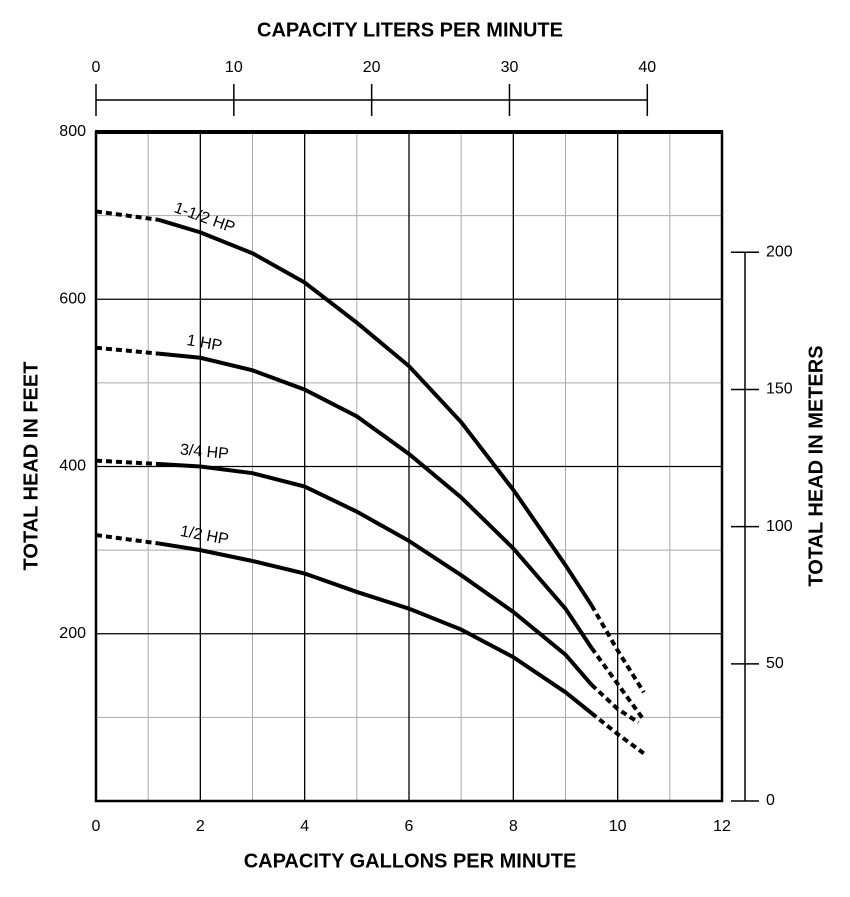 The image size is (850, 897). What do you see at coordinates (779, 389) in the screenshot?
I see `y2-tick-label: 150` at bounding box center [779, 389].